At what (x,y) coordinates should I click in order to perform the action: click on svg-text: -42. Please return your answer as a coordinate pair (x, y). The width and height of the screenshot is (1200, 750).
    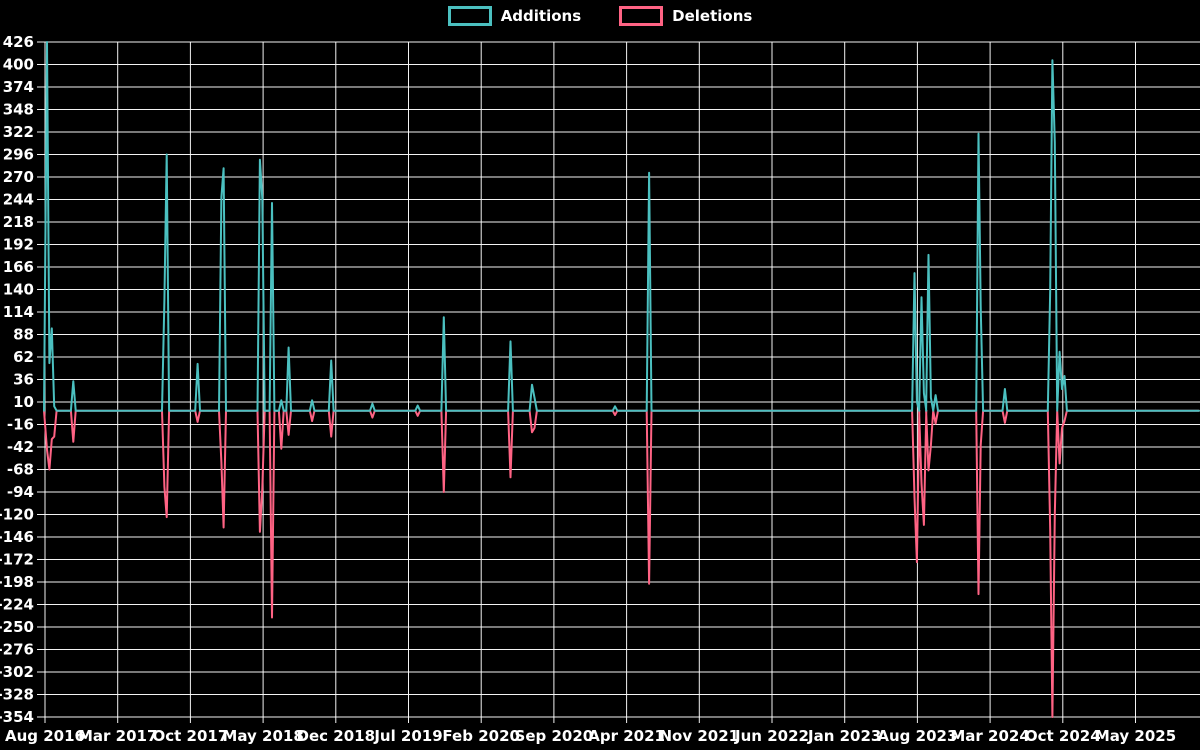
    Looking at the image, I should click on (20, 447).